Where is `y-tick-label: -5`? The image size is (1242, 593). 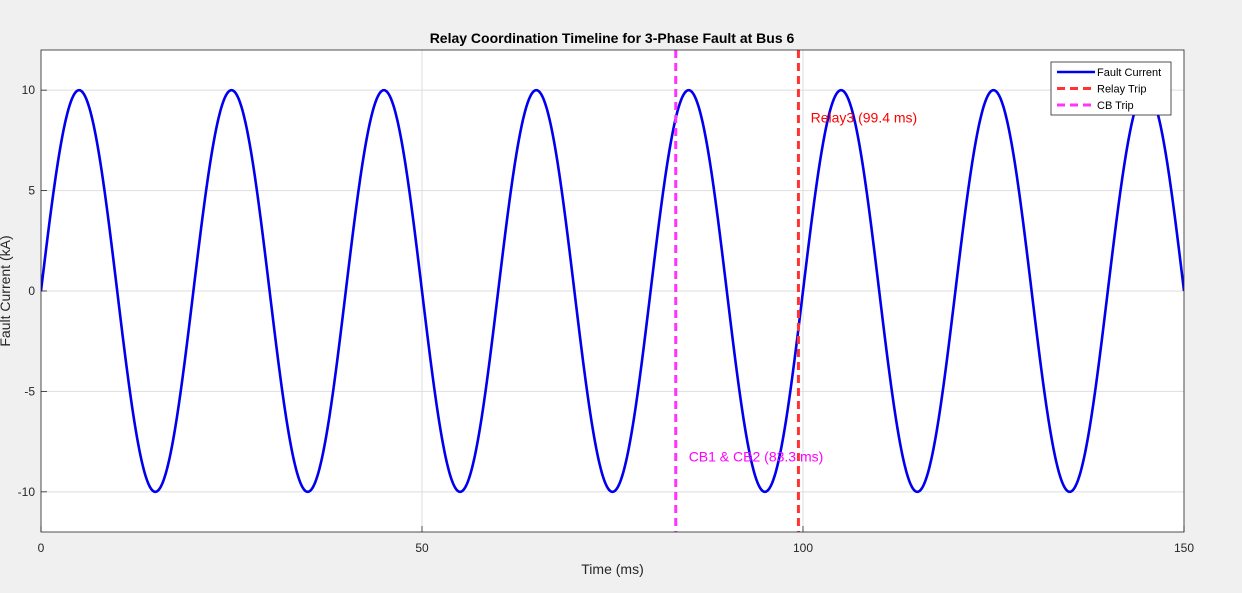 y-tick-label: -5 is located at coordinates (29, 391).